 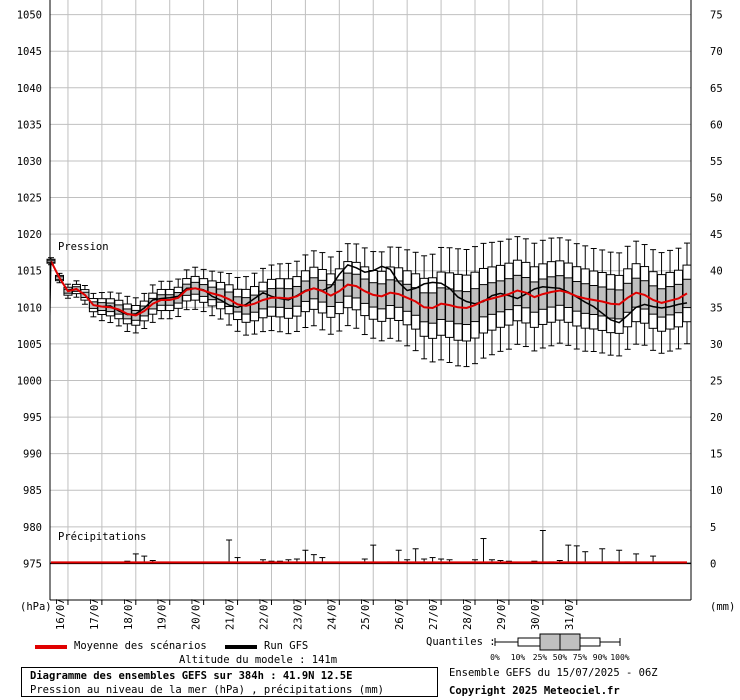 What do you see at coordinates (264, 614) in the screenshot?
I see `x-tick-label: 22/07` at bounding box center [264, 614].